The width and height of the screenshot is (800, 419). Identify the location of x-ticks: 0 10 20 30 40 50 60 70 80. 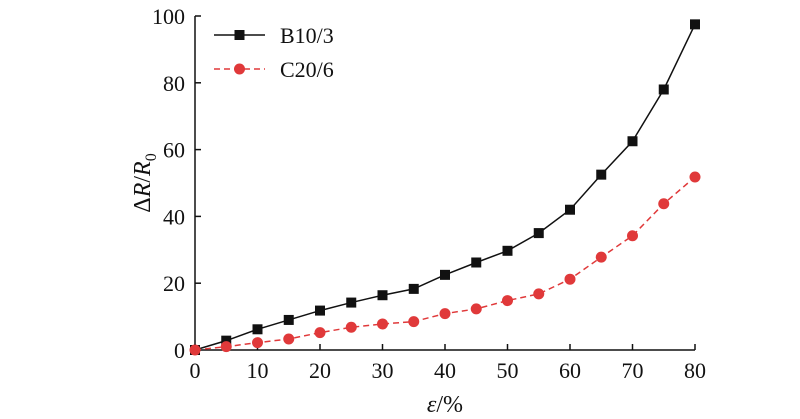
(448, 363).